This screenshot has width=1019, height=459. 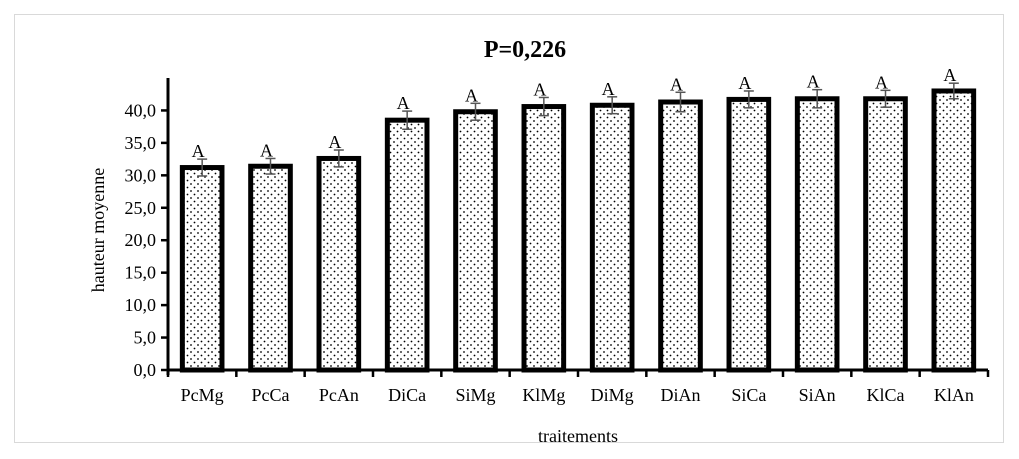 I want to click on x-tick-label: KlCa, so click(x=886, y=395).